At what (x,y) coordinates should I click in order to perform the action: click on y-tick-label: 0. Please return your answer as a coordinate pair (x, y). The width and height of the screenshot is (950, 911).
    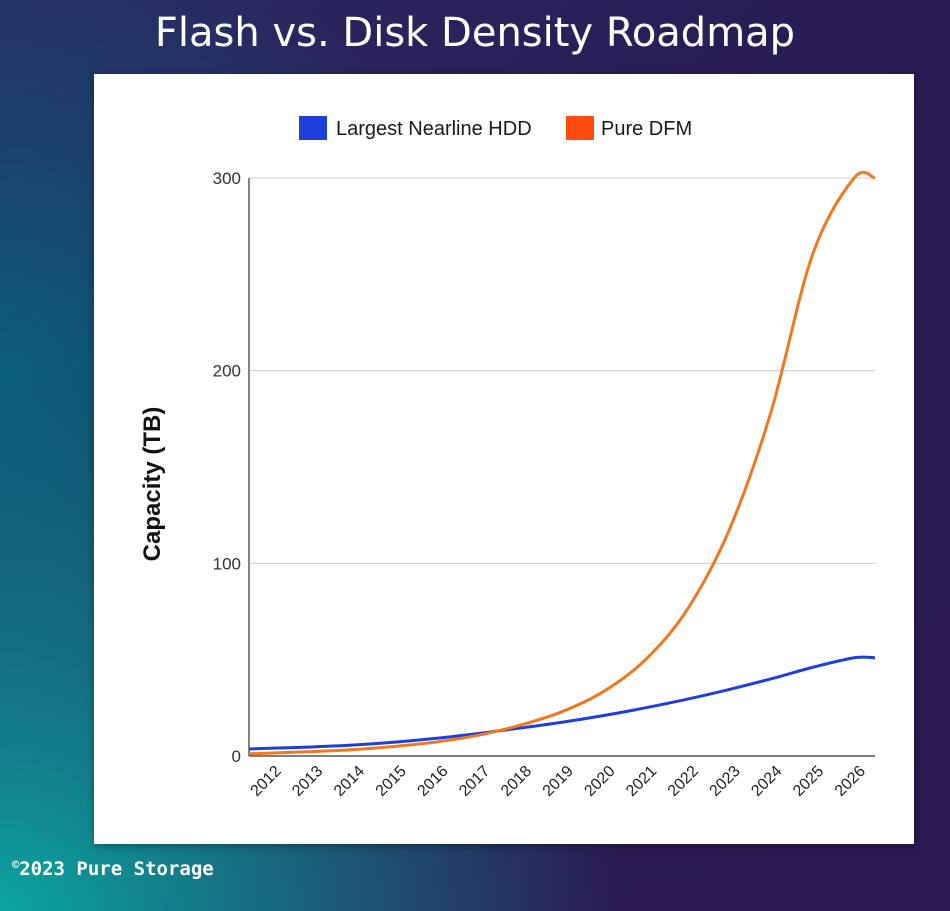
    Looking at the image, I should click on (236, 756).